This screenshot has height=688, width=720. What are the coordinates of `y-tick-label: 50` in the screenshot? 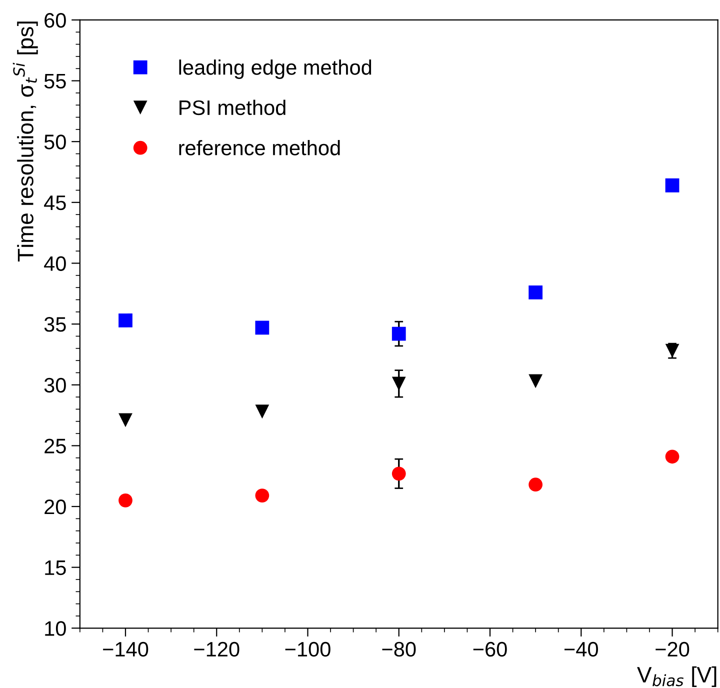 It's located at (55, 142).